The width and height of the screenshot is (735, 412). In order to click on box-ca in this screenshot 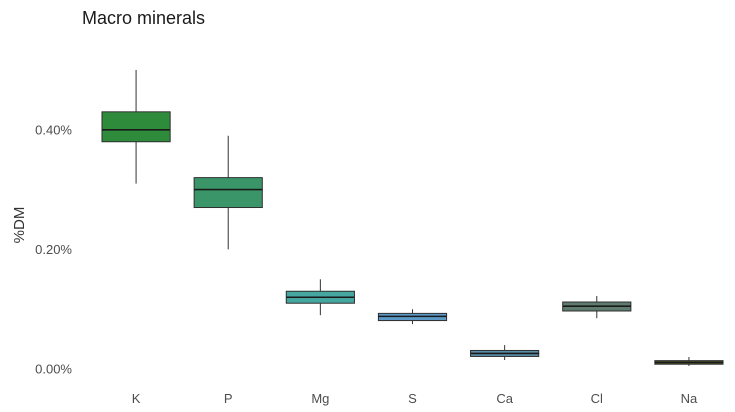, I will do `click(505, 353)`.